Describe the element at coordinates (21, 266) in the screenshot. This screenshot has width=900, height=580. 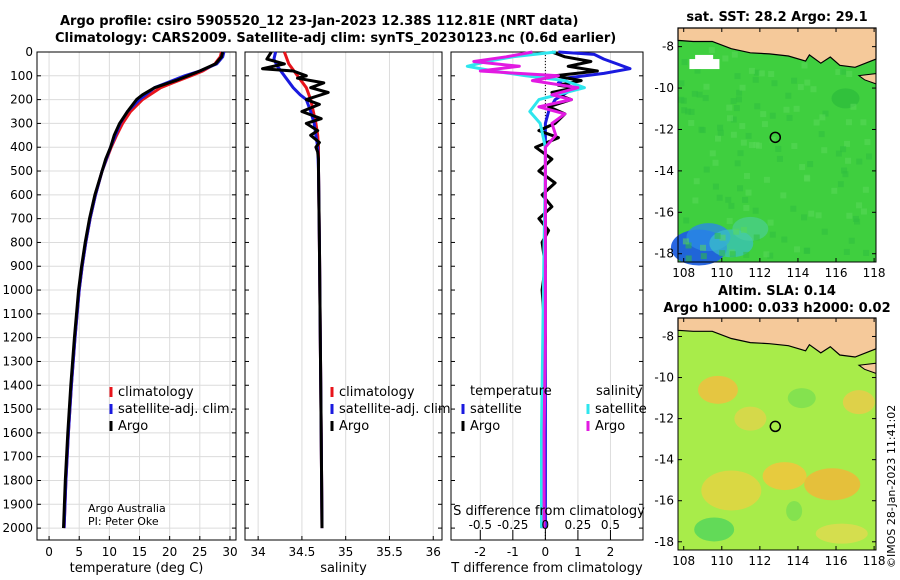
I see `y-tick-label: 900` at that location.